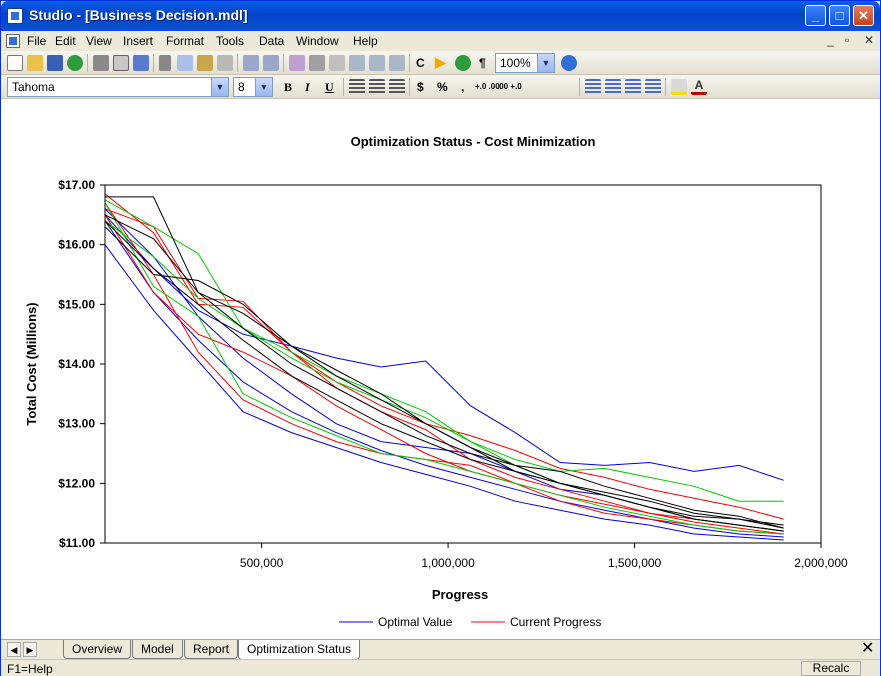  Describe the element at coordinates (97, 649) in the screenshot. I see `tab-overview: Overview` at that location.